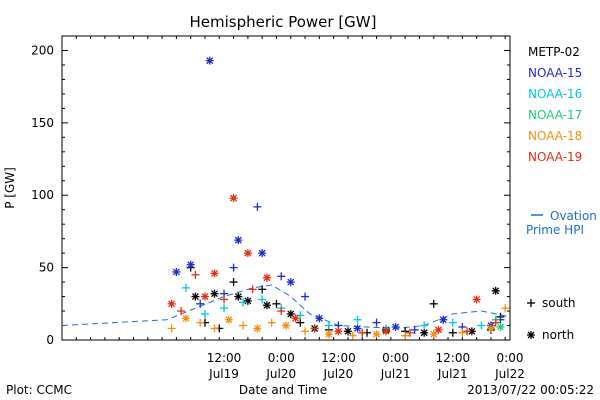 The width and height of the screenshot is (600, 400). Describe the element at coordinates (39, 390) in the screenshot. I see `footer-credit: Plot: CCMC` at that location.